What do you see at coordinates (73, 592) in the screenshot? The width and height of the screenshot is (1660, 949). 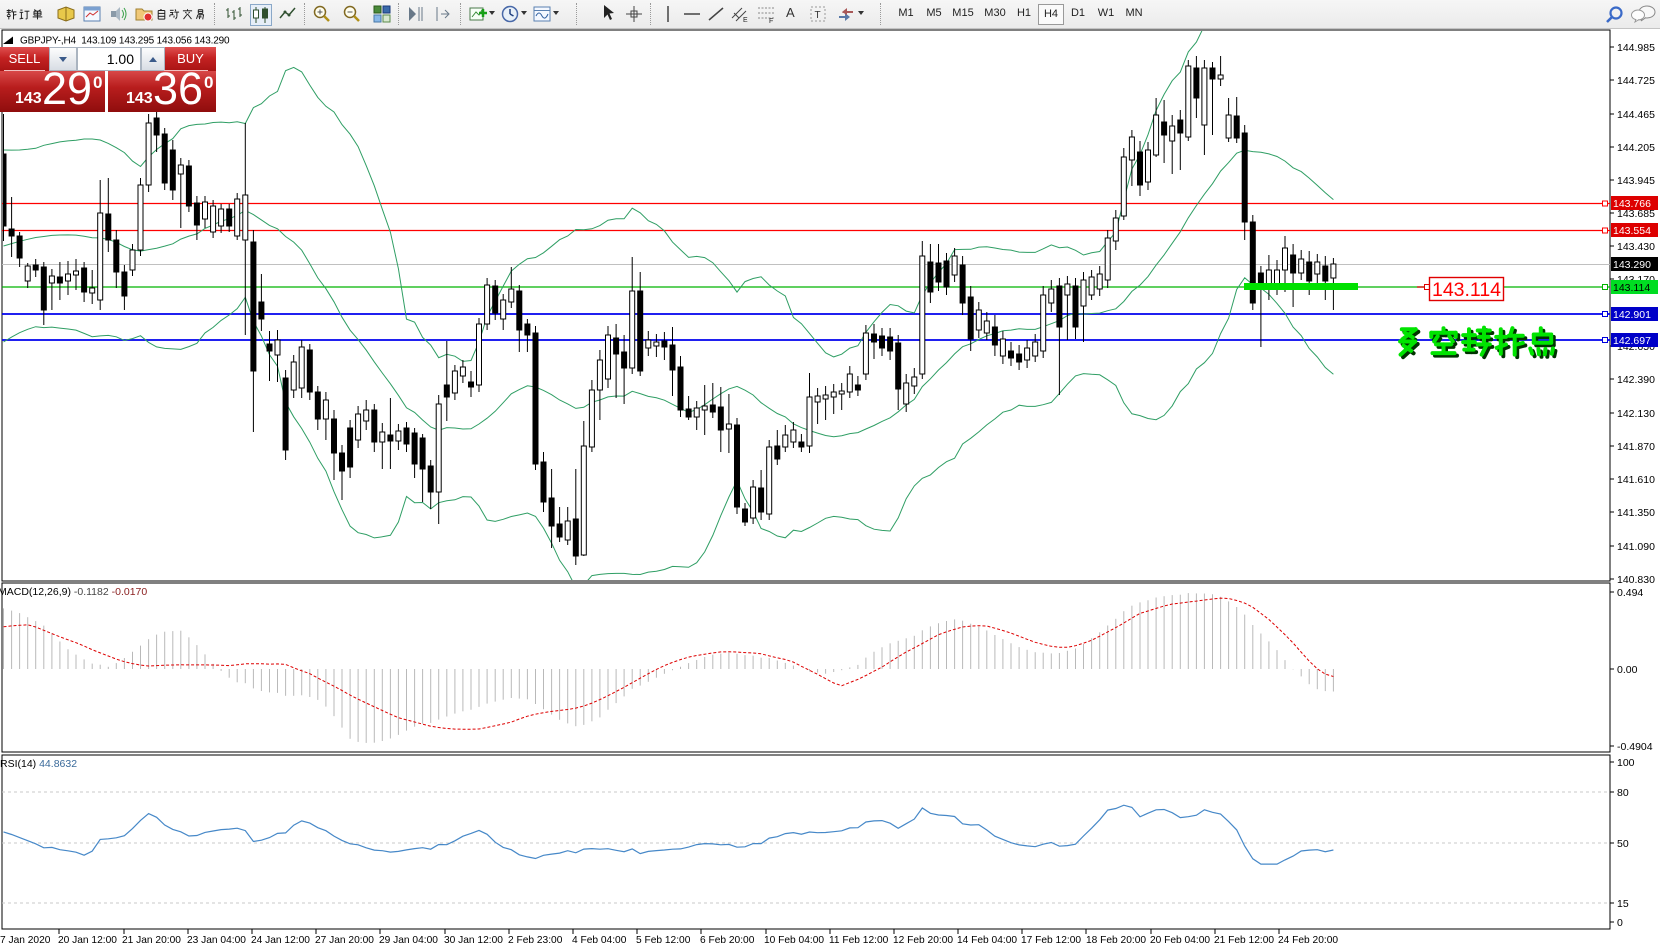 I see `svg-text: MACD(12,26,9) -0.1182 -0.0170` at bounding box center [73, 592].